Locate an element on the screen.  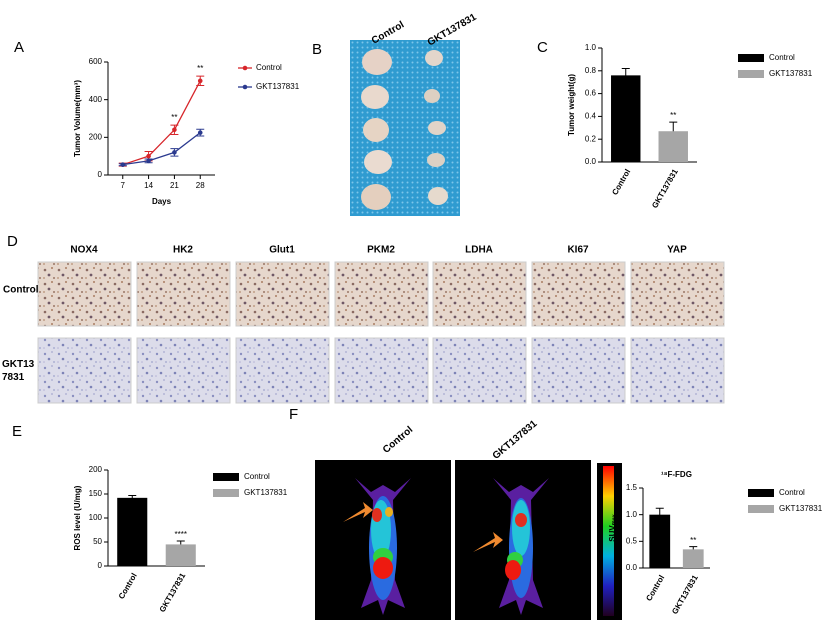
y-axis-label: Tumor weight(g) is located at coordinates (571, 105).